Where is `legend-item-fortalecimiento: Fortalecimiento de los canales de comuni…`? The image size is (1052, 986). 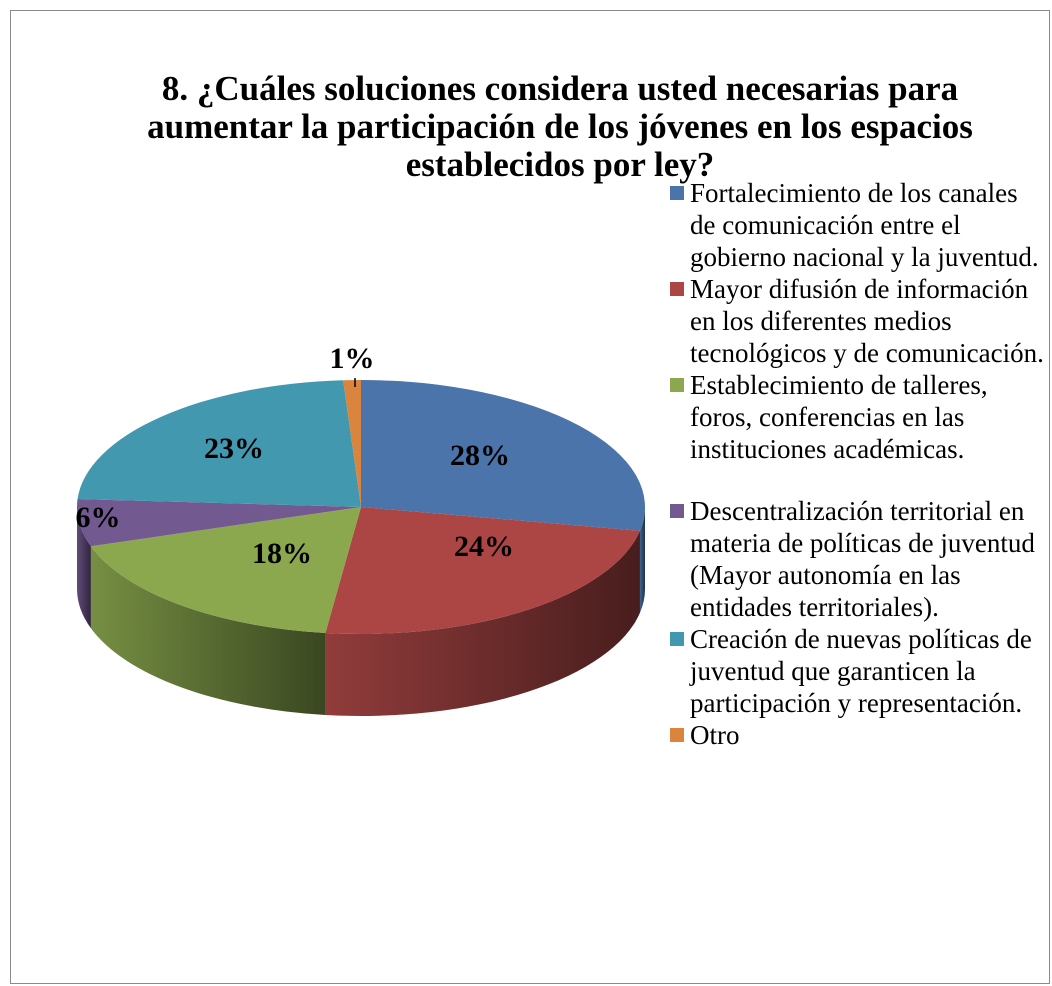 legend-item-fortalecimiento: Fortalecimiento de los canales de comuni… is located at coordinates (858, 225).